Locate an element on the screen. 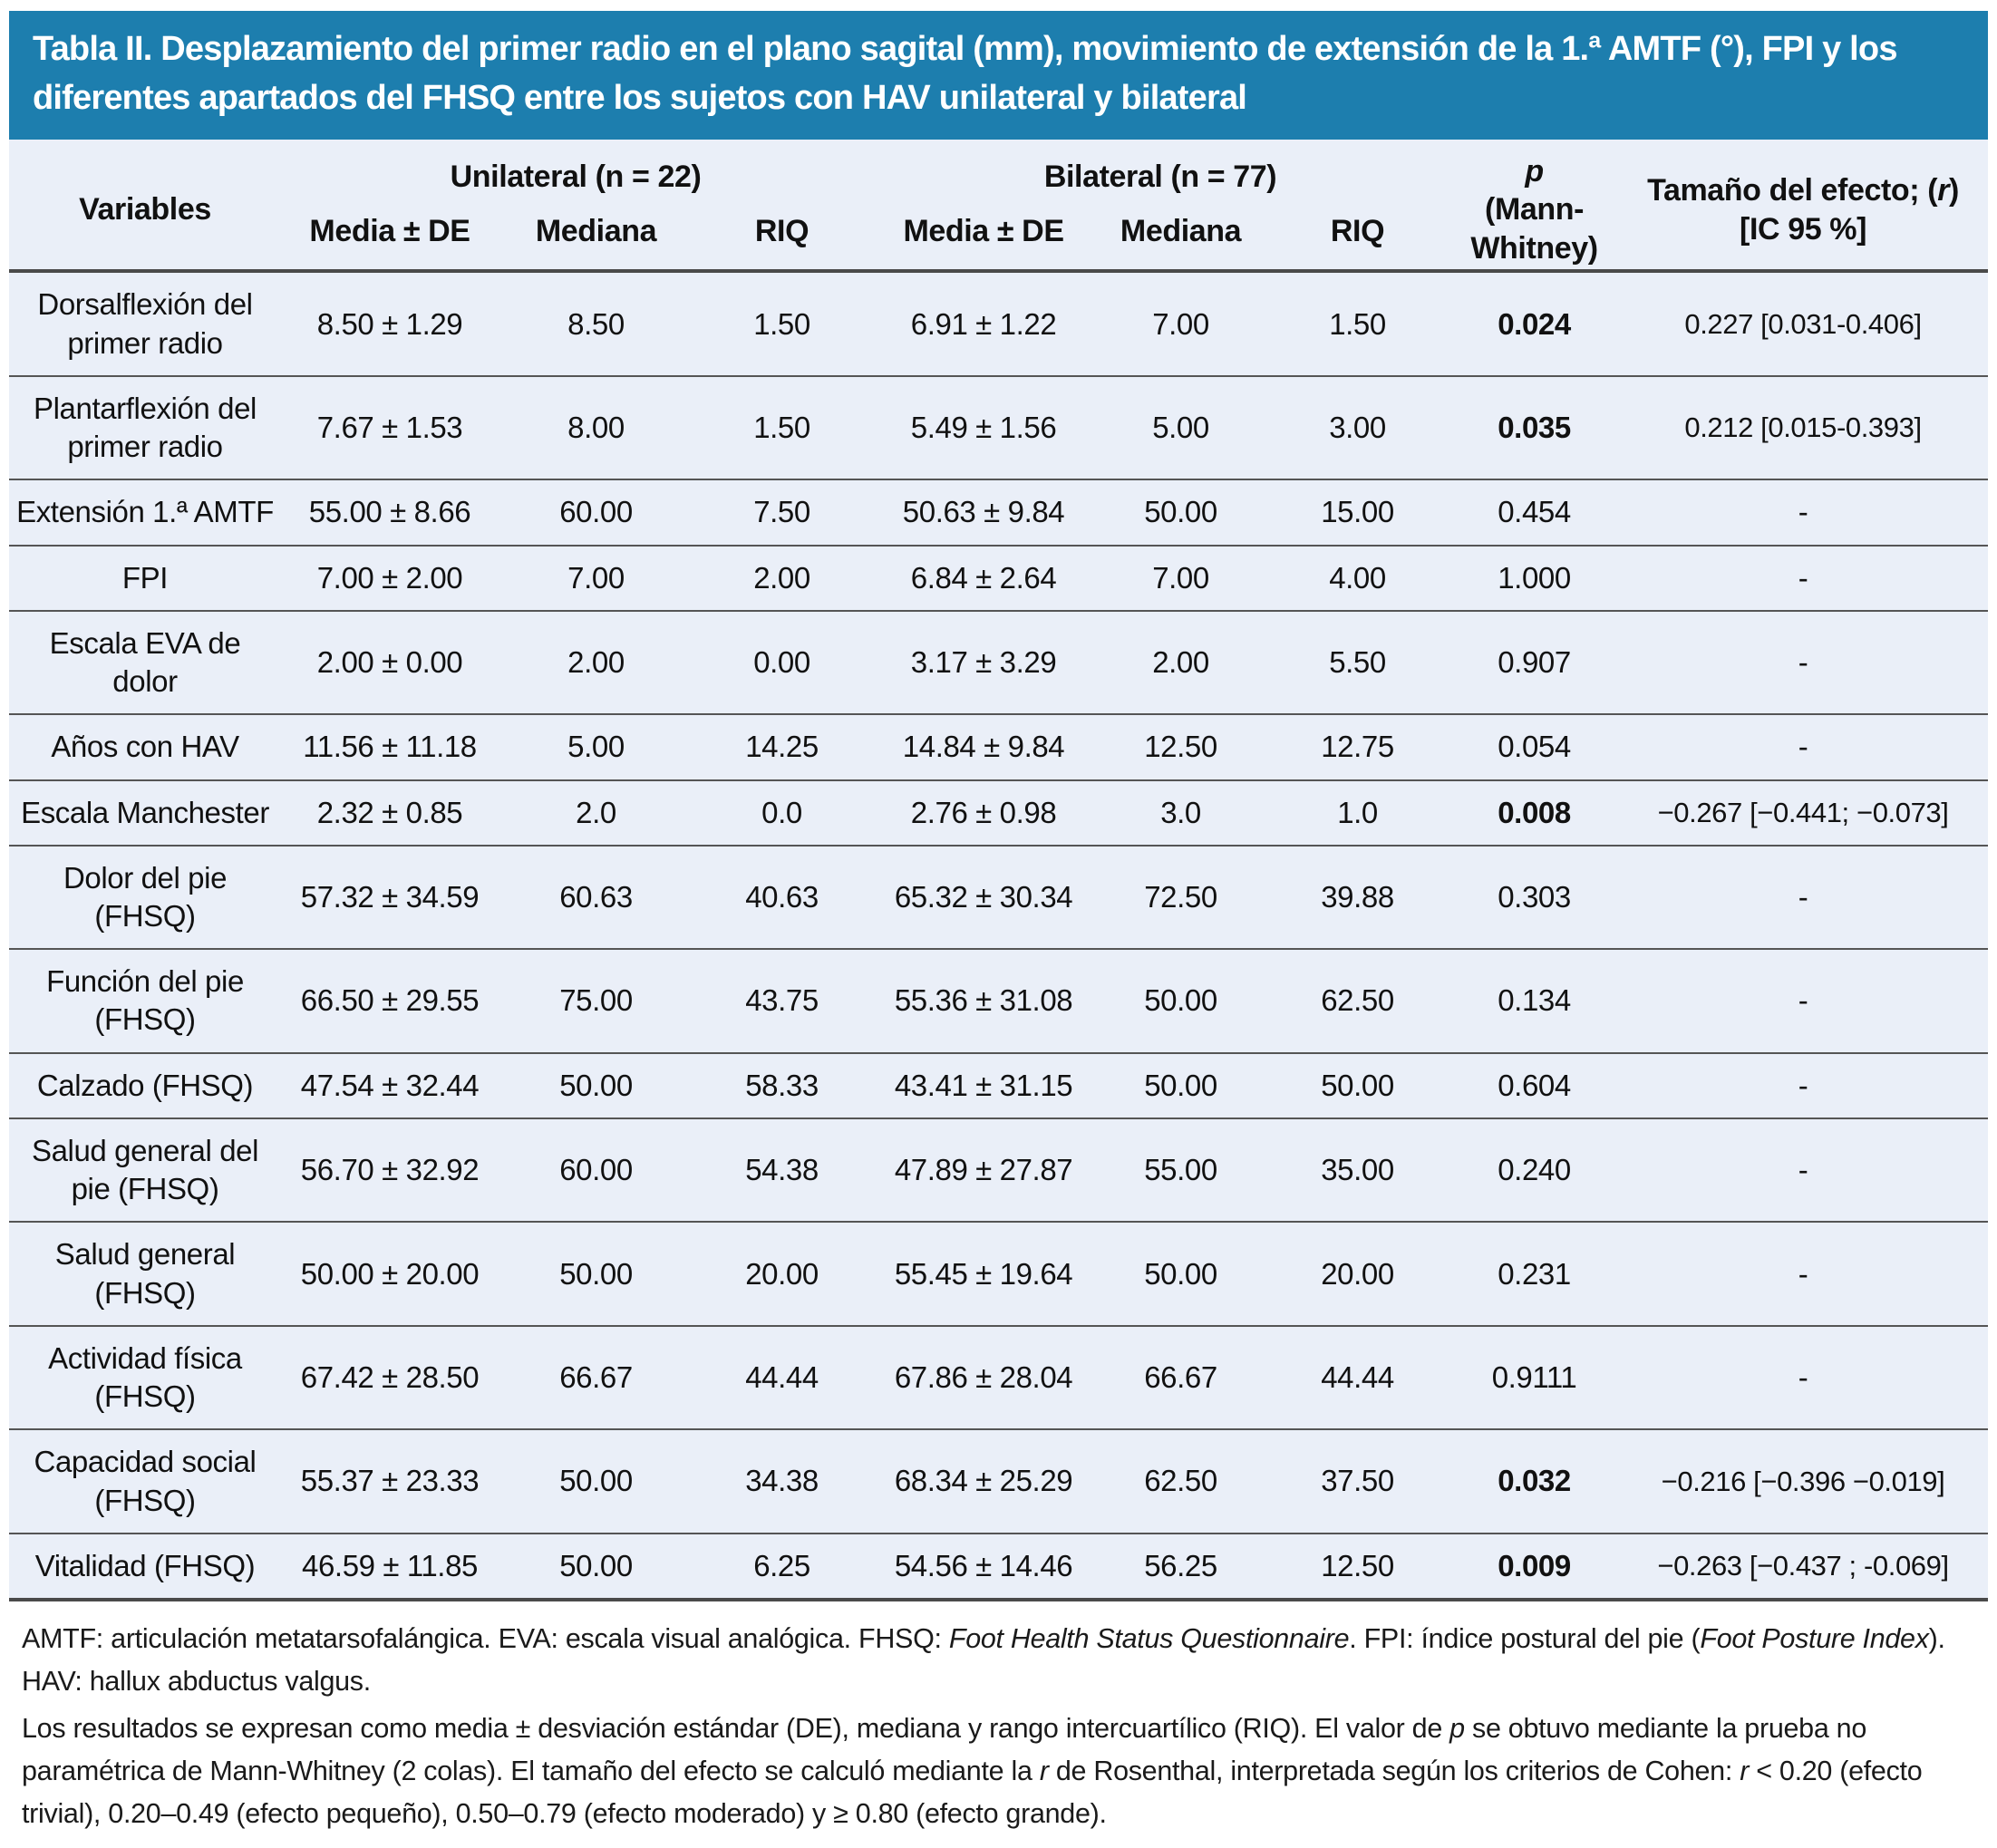  cell-unilateral-media-de: 55.00 ± 8.66 is located at coordinates (390, 512).